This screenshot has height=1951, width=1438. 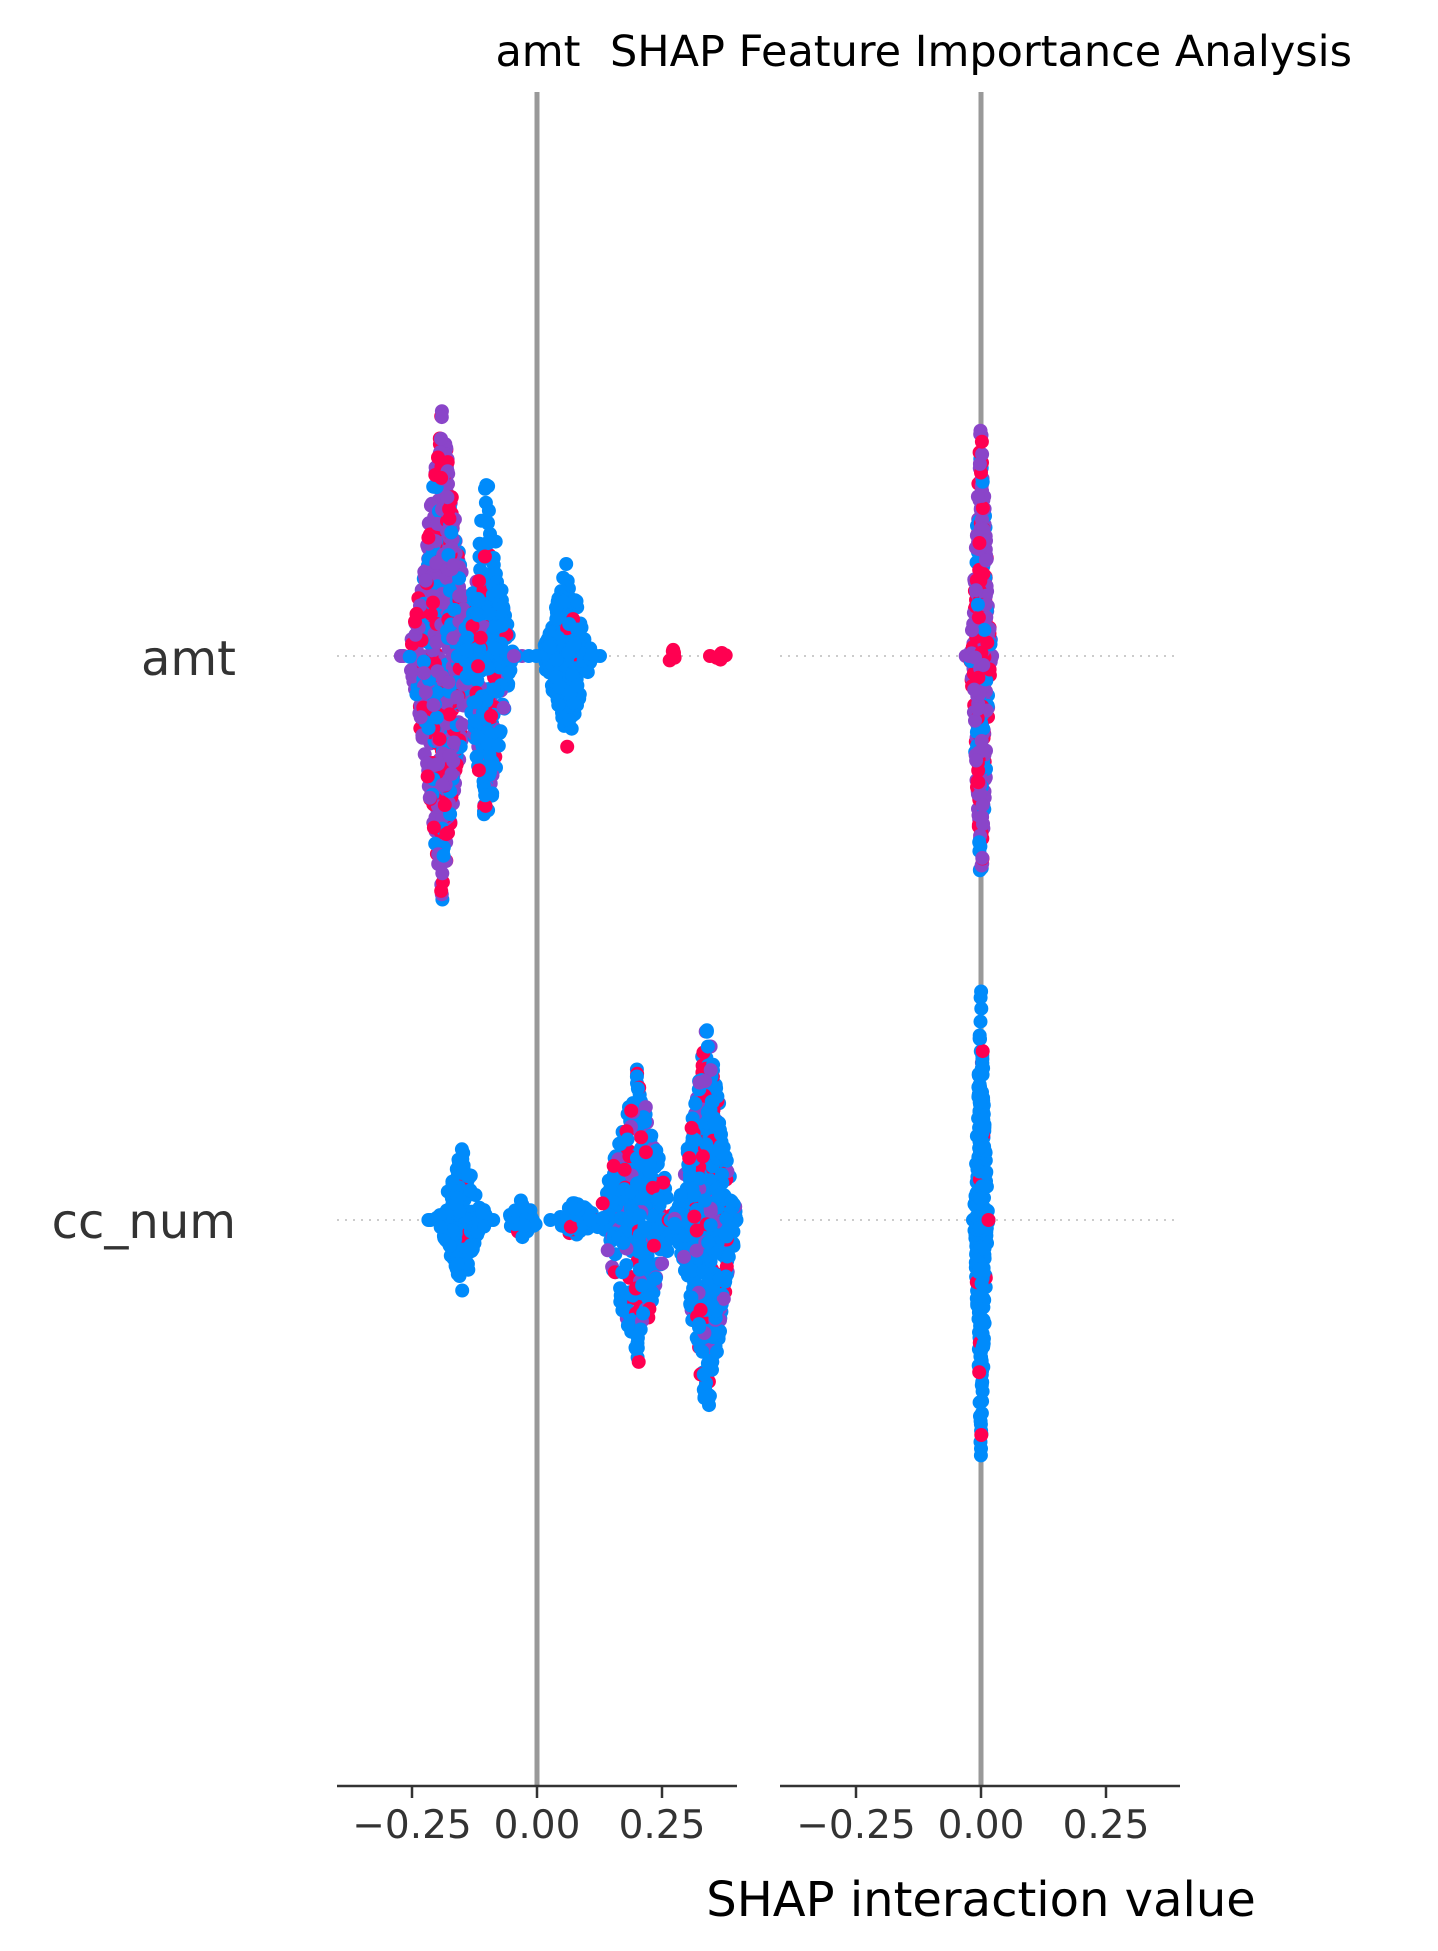 I want to click on x-tick-label: 0.00, so click(x=537, y=1825).